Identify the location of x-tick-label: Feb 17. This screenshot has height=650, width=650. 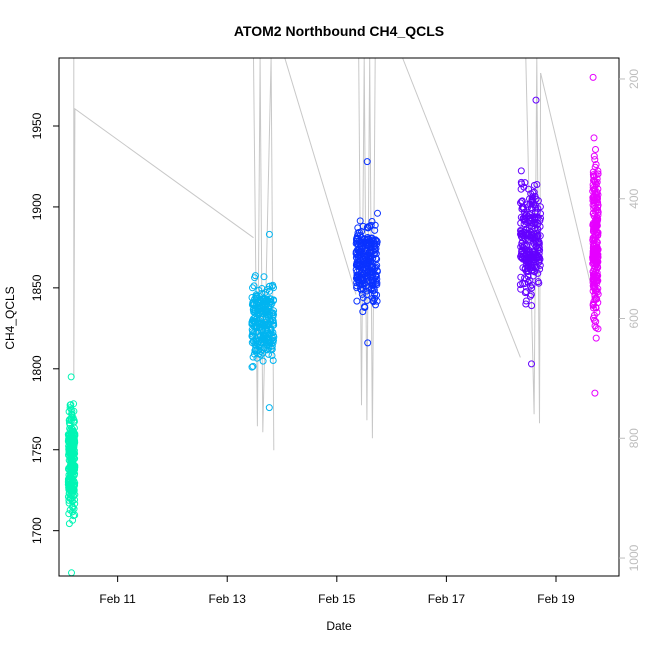
(447, 599).